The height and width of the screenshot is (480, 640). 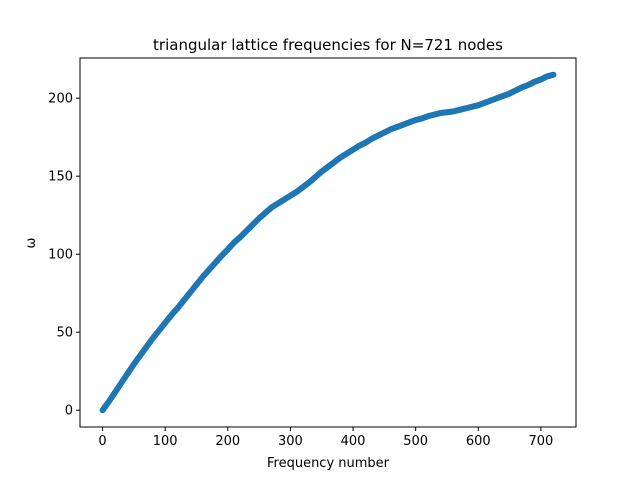 What do you see at coordinates (415, 441) in the screenshot?
I see `x-tick-label: 500` at bounding box center [415, 441].